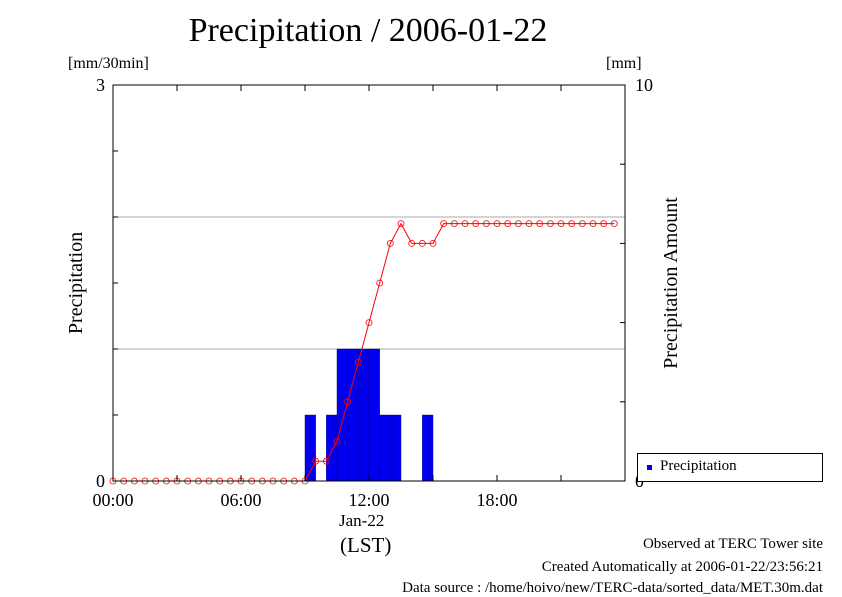 Image resolution: width=842 pixels, height=597 pixels. Describe the element at coordinates (649, 467) in the screenshot. I see `legend-swatch` at that location.